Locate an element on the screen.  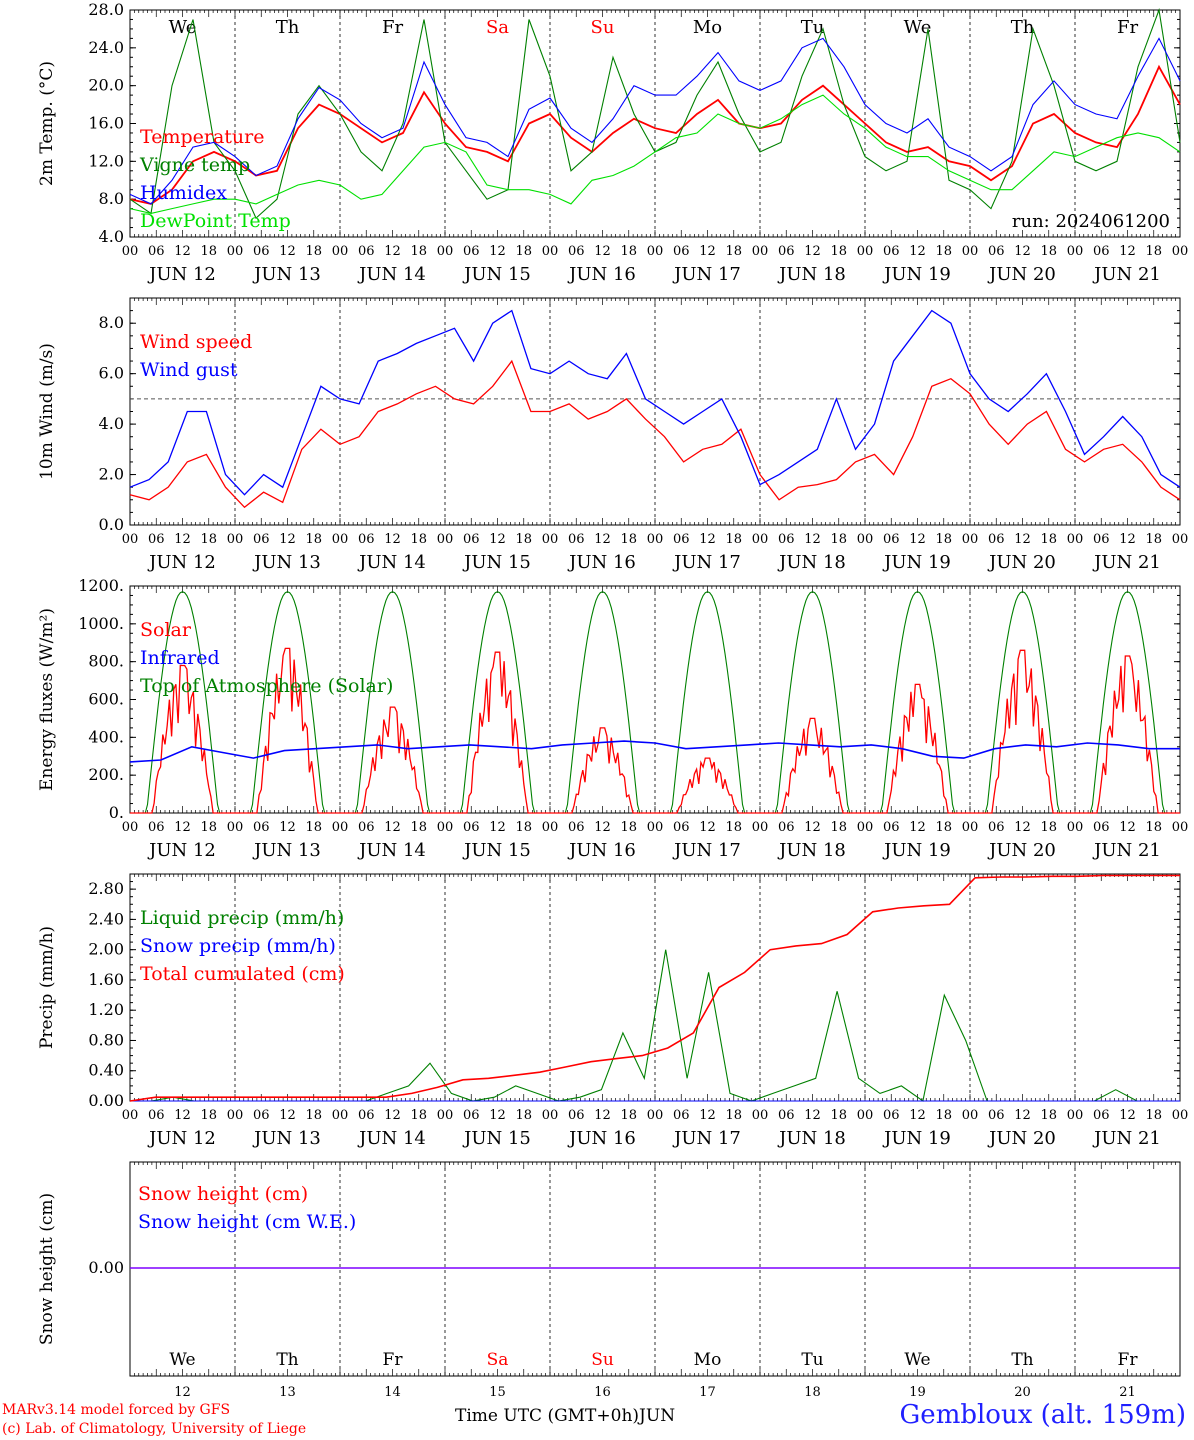
series-line-humidex is located at coordinates (655, 121).